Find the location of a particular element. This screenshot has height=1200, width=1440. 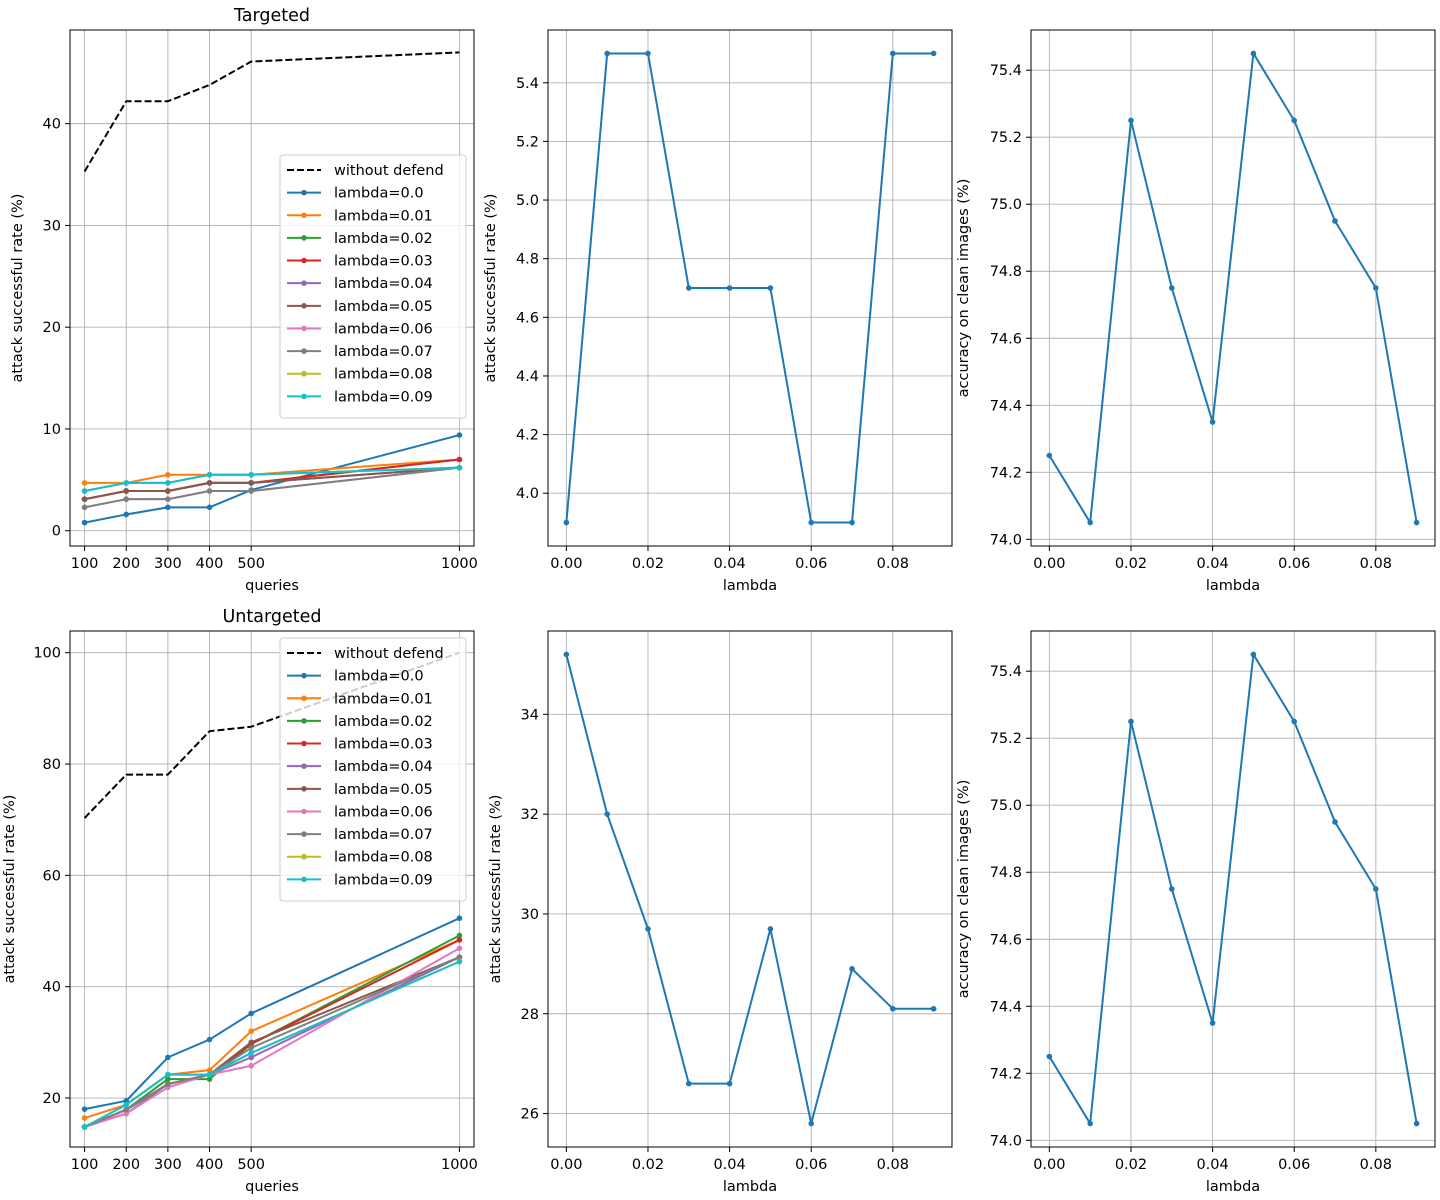

legend-label: lambda=0.02 is located at coordinates (383, 722).